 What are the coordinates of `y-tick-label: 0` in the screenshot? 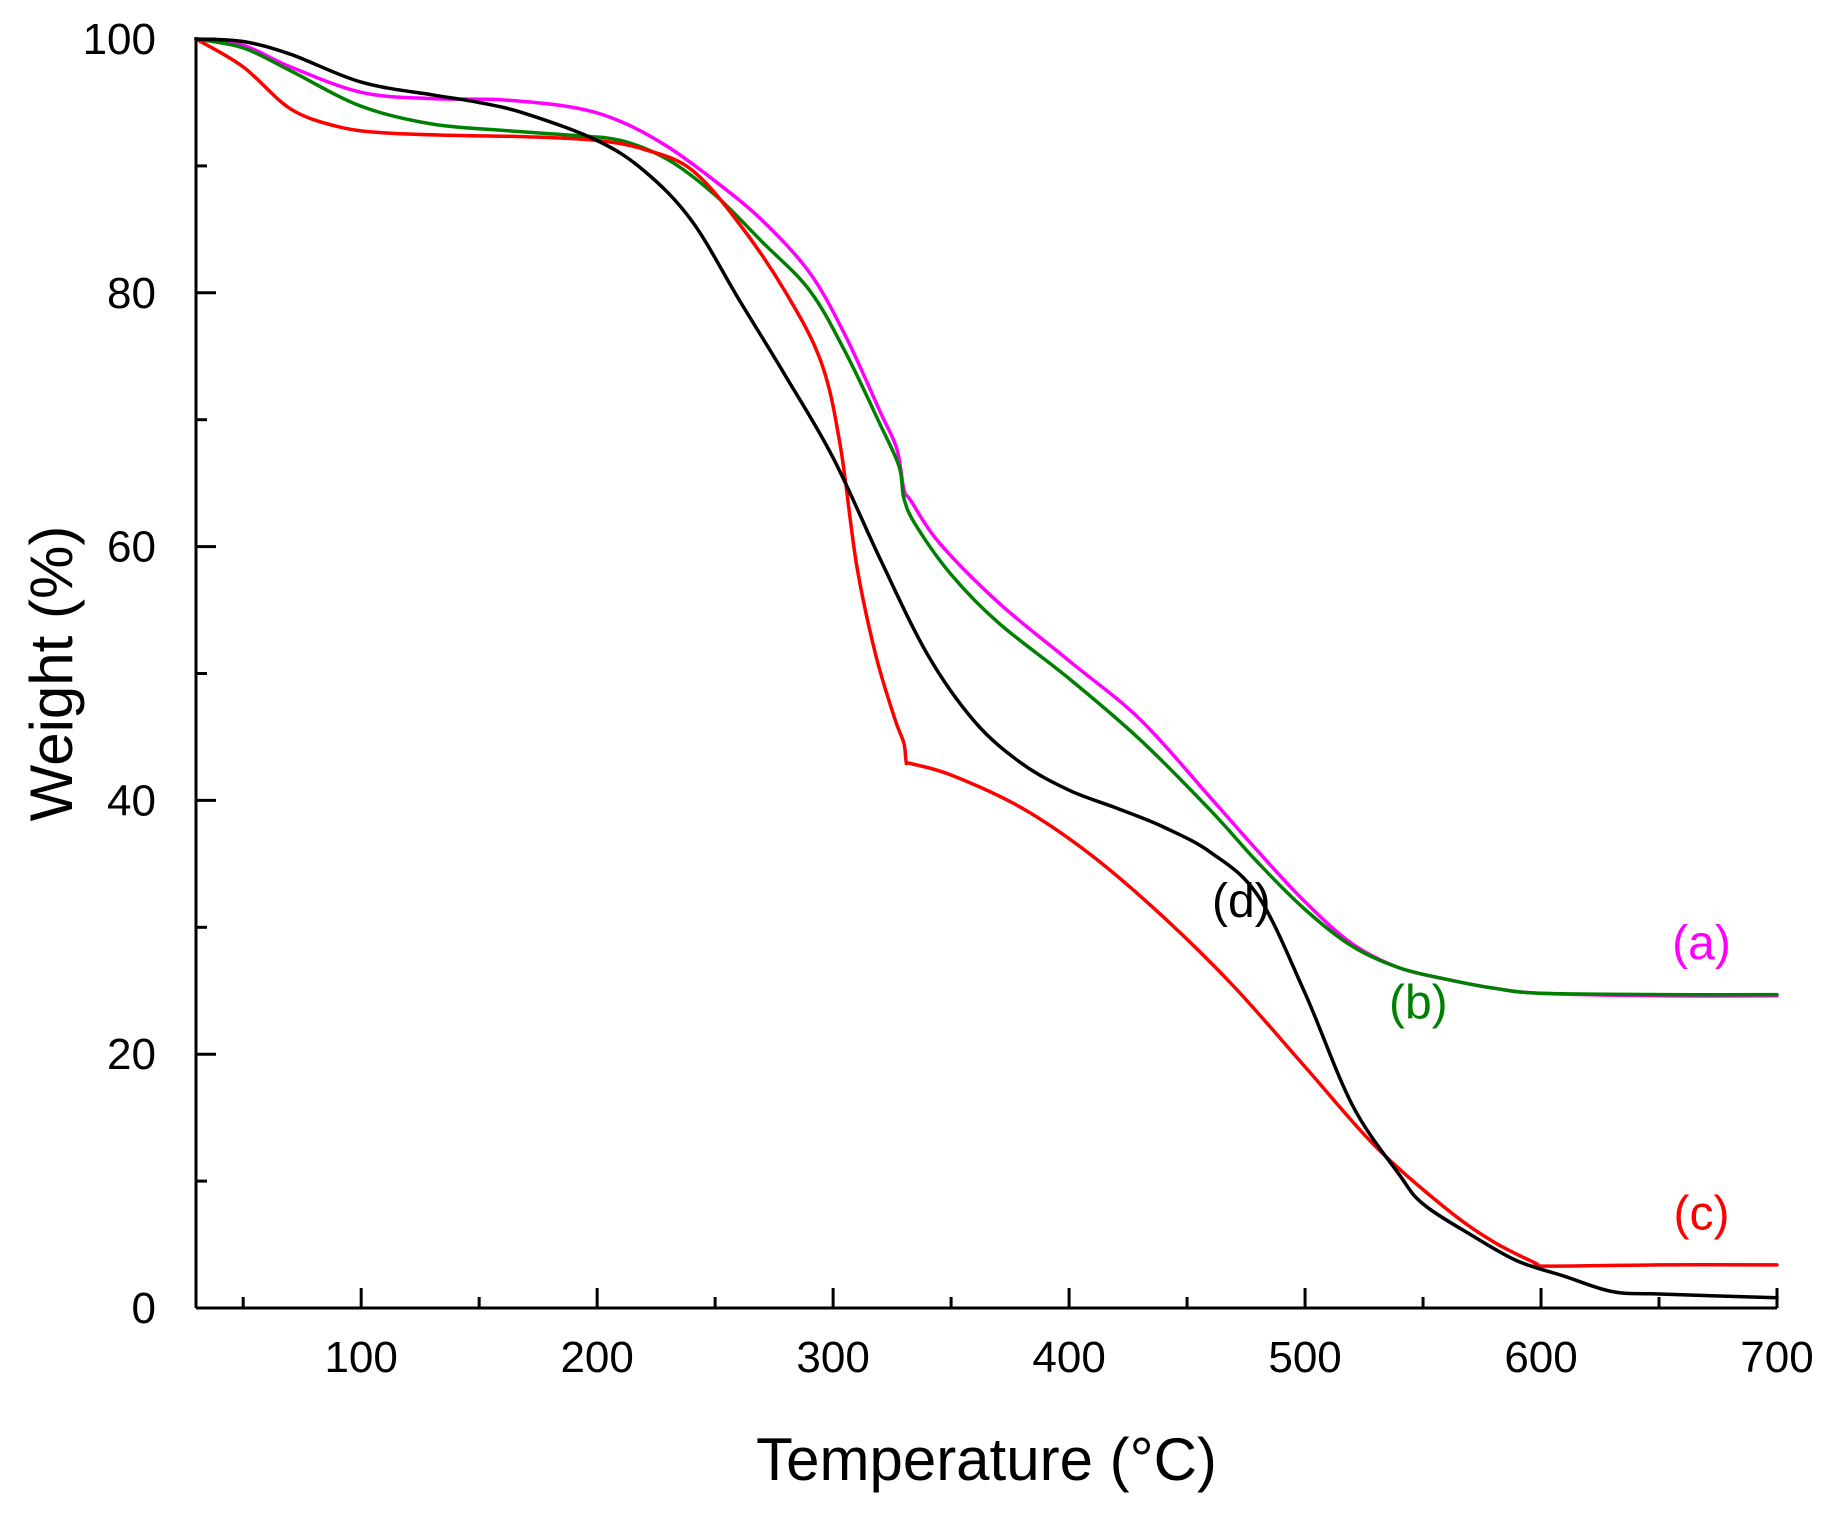 It's located at (144, 1308).